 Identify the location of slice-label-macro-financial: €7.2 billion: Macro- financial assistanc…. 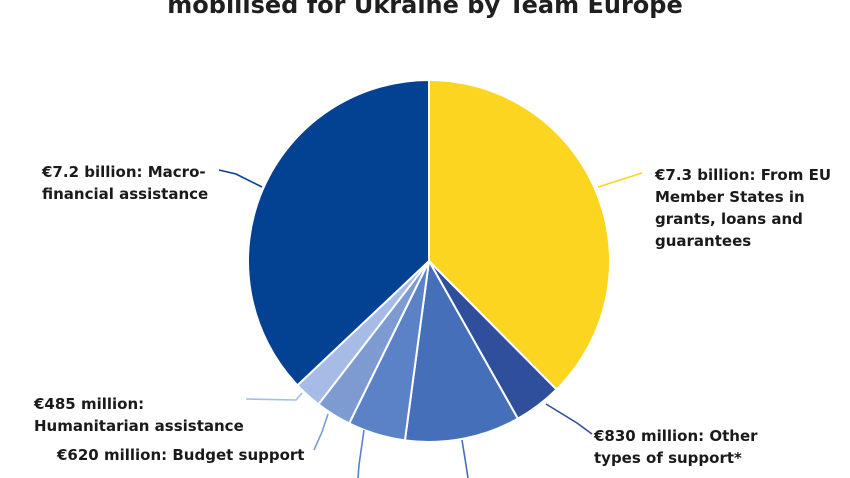
(125, 183).